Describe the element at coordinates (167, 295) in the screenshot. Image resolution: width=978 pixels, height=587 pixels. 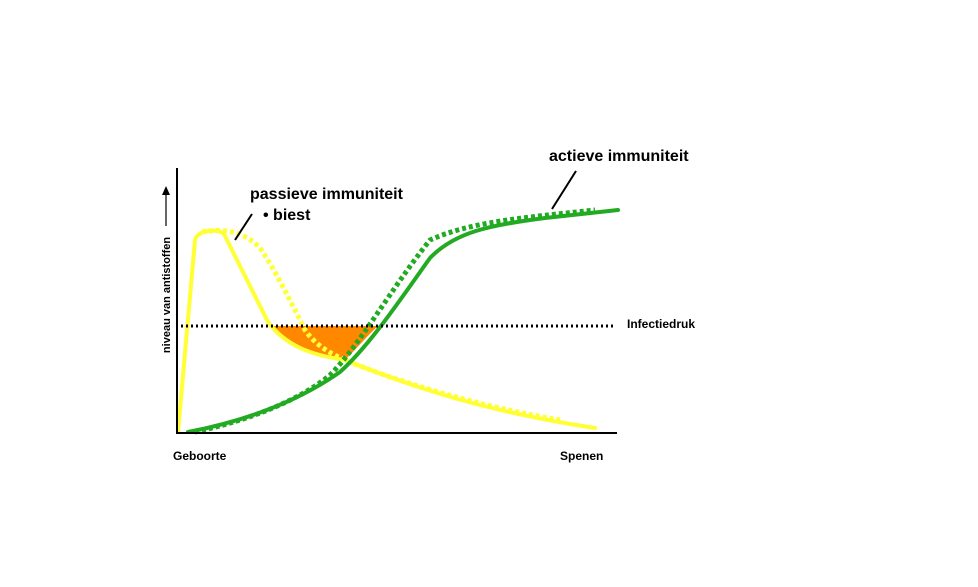
I see `y-axis-label: niveau van antistoffen` at that location.